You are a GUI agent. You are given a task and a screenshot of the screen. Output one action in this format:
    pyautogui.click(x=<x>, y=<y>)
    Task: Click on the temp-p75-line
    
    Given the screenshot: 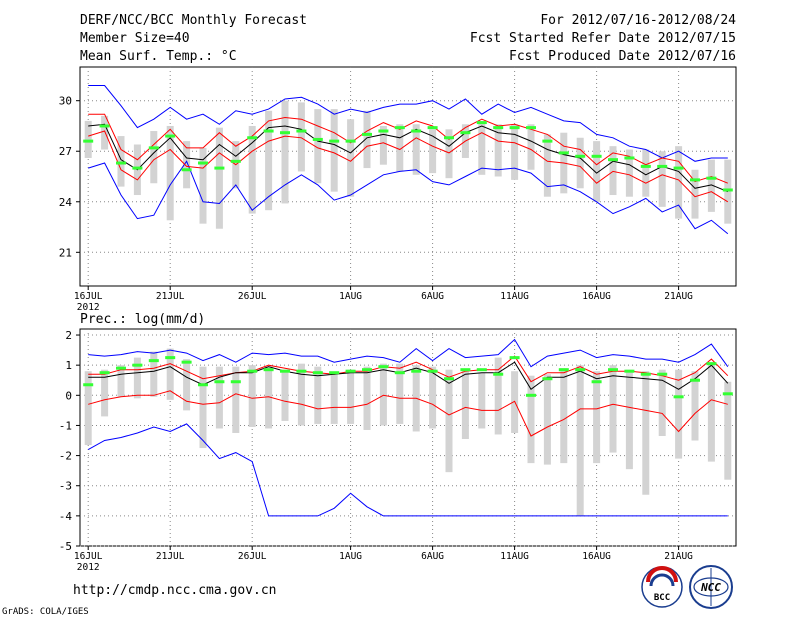 What is the action you would take?
    pyautogui.click(x=408, y=148)
    